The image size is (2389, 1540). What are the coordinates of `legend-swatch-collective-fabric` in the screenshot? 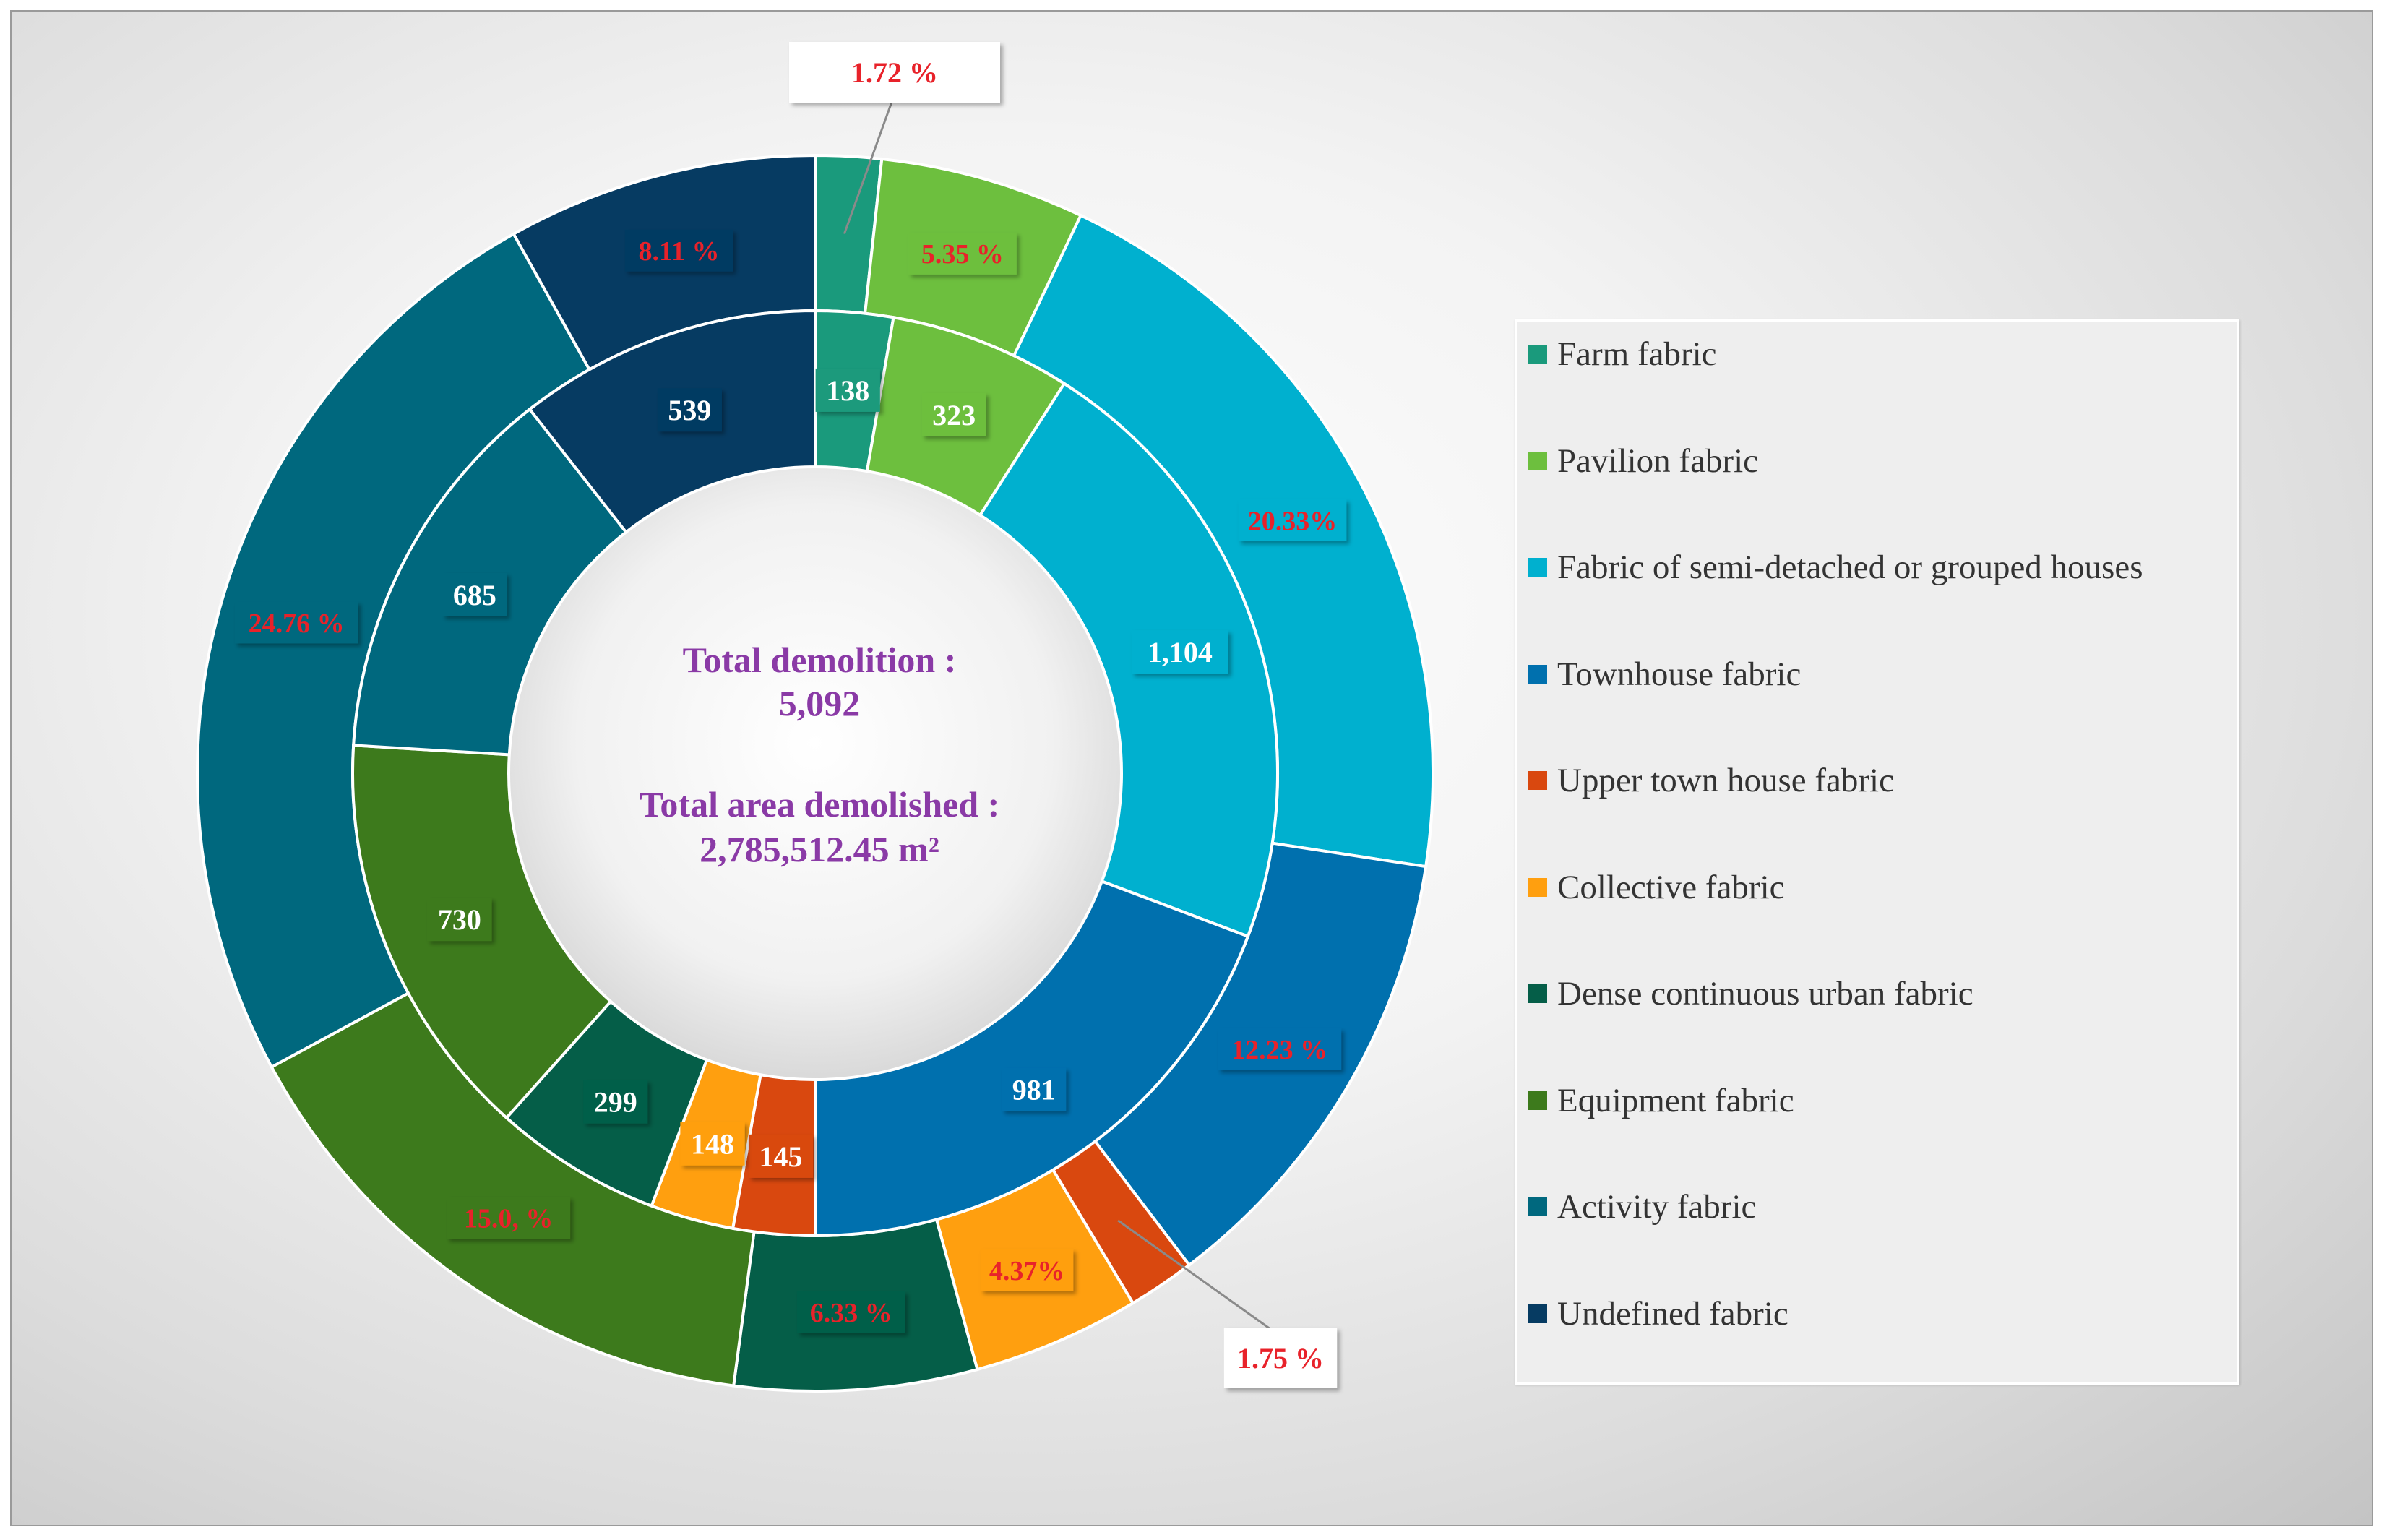 It's located at (1537, 887).